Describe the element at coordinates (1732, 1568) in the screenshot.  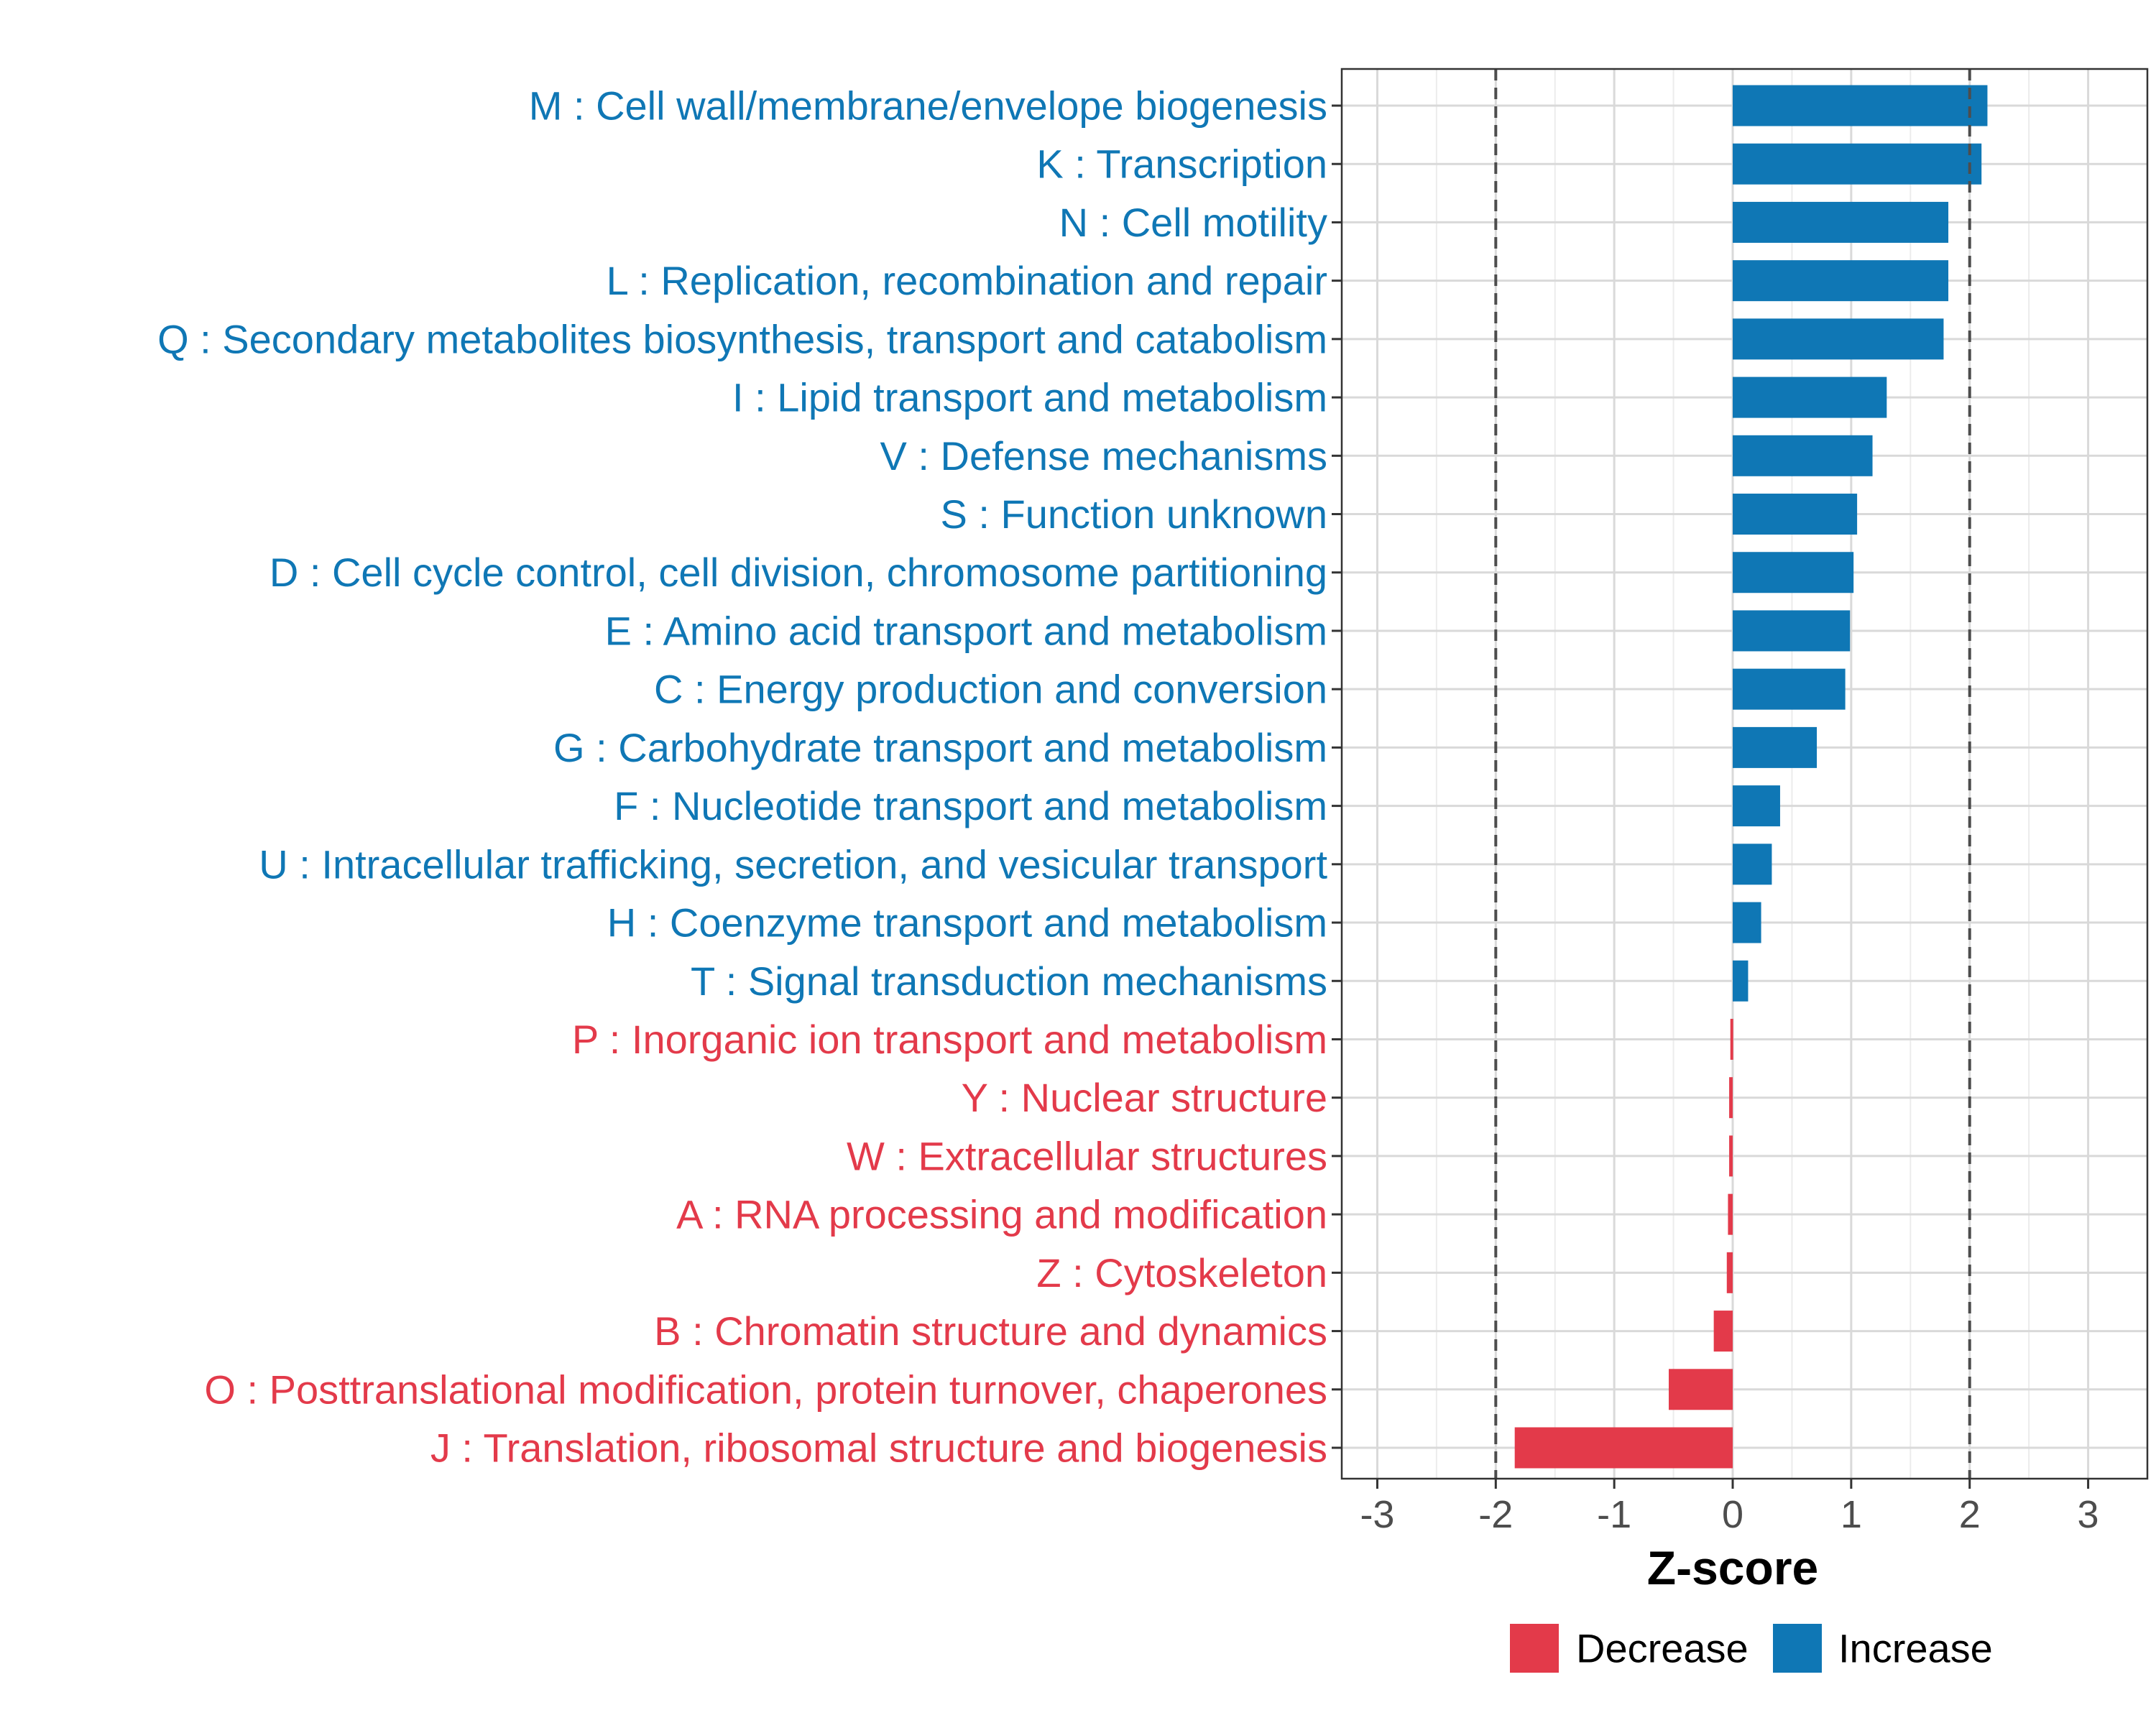
I see `x-axis-title: Z-score` at that location.